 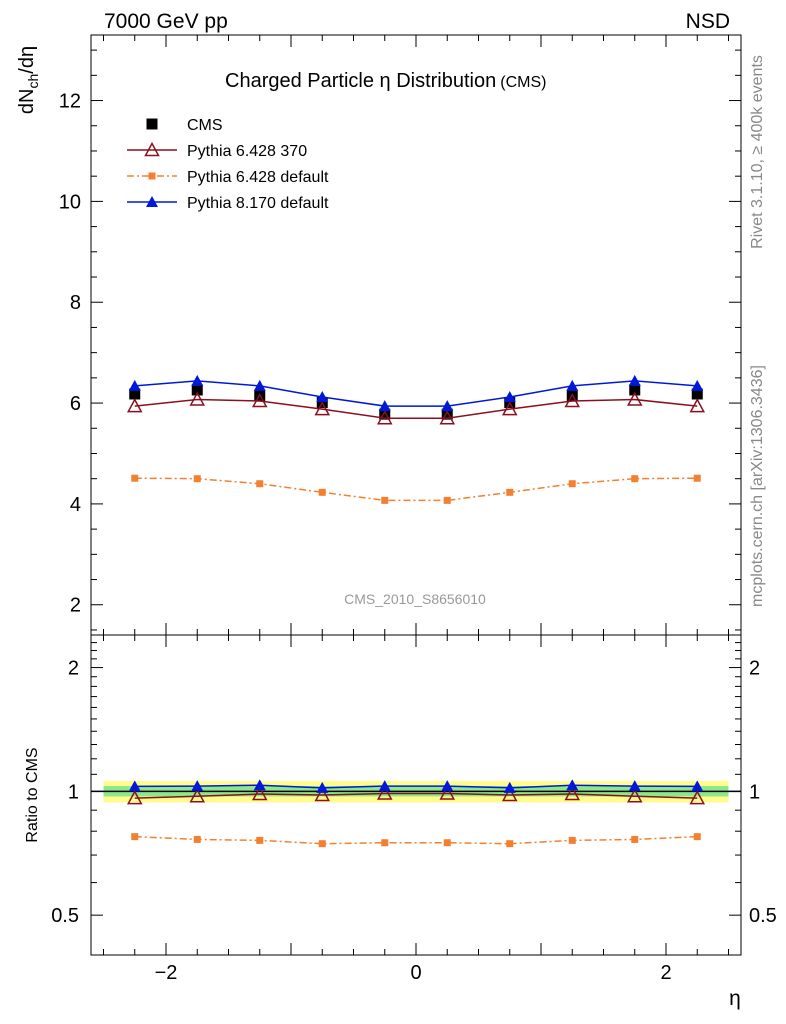 I want to click on x-axis-label: η, so click(x=735, y=998).